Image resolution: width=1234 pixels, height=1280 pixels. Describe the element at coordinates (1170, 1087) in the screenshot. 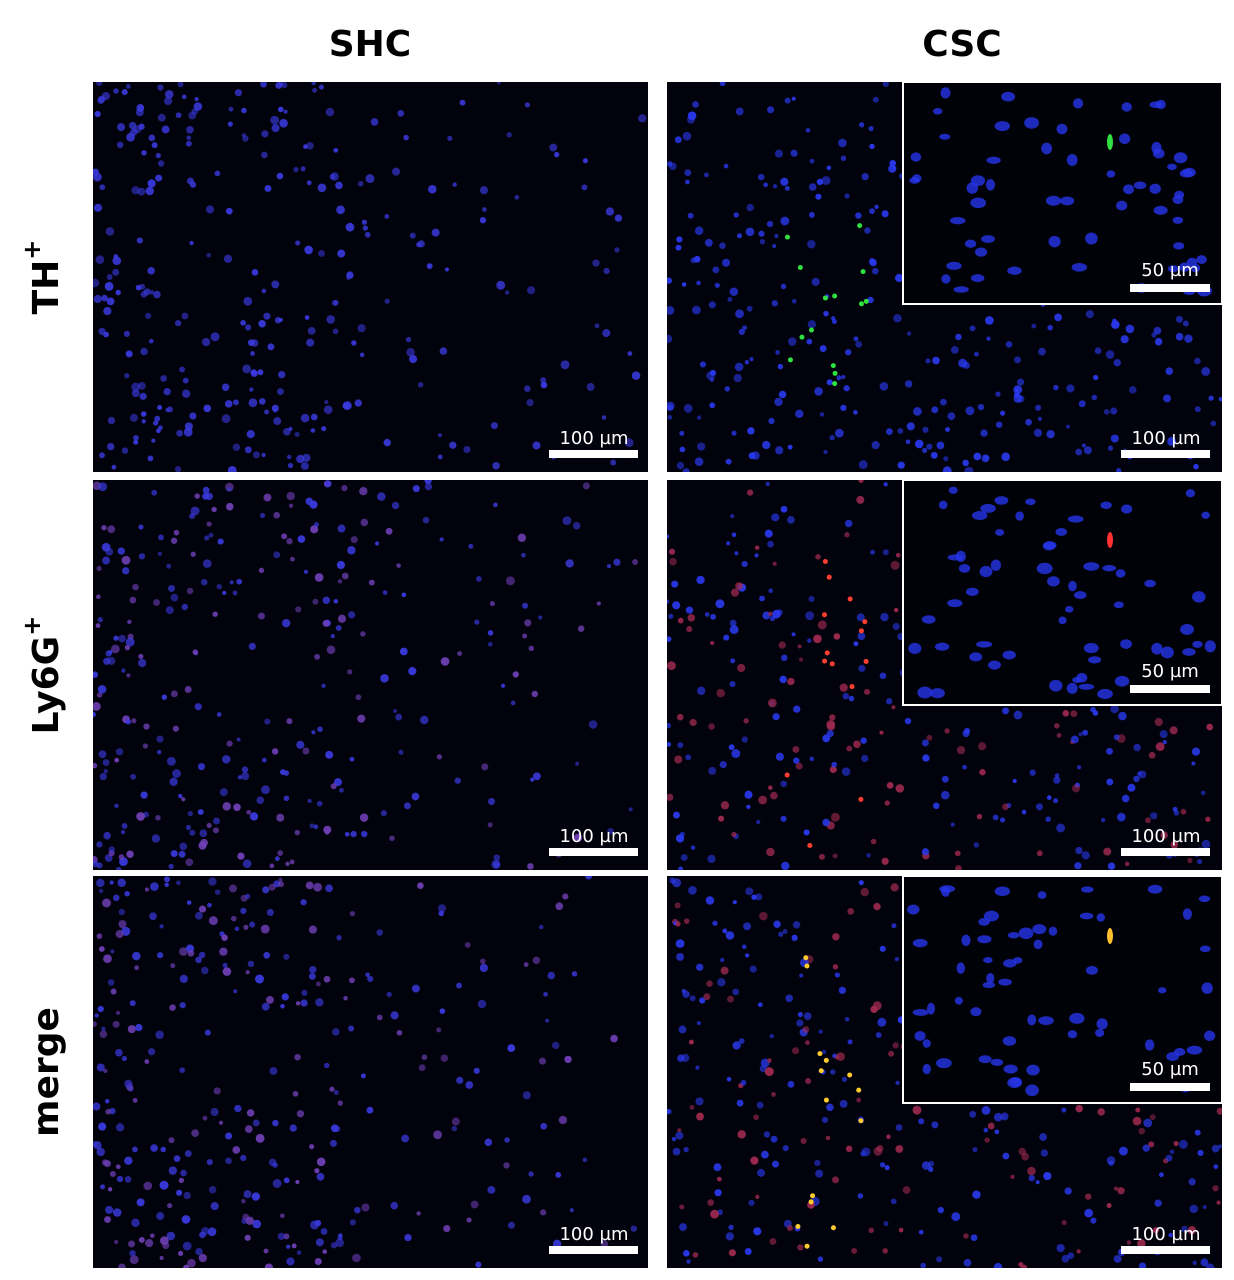

I see `inset-scale-bar` at that location.